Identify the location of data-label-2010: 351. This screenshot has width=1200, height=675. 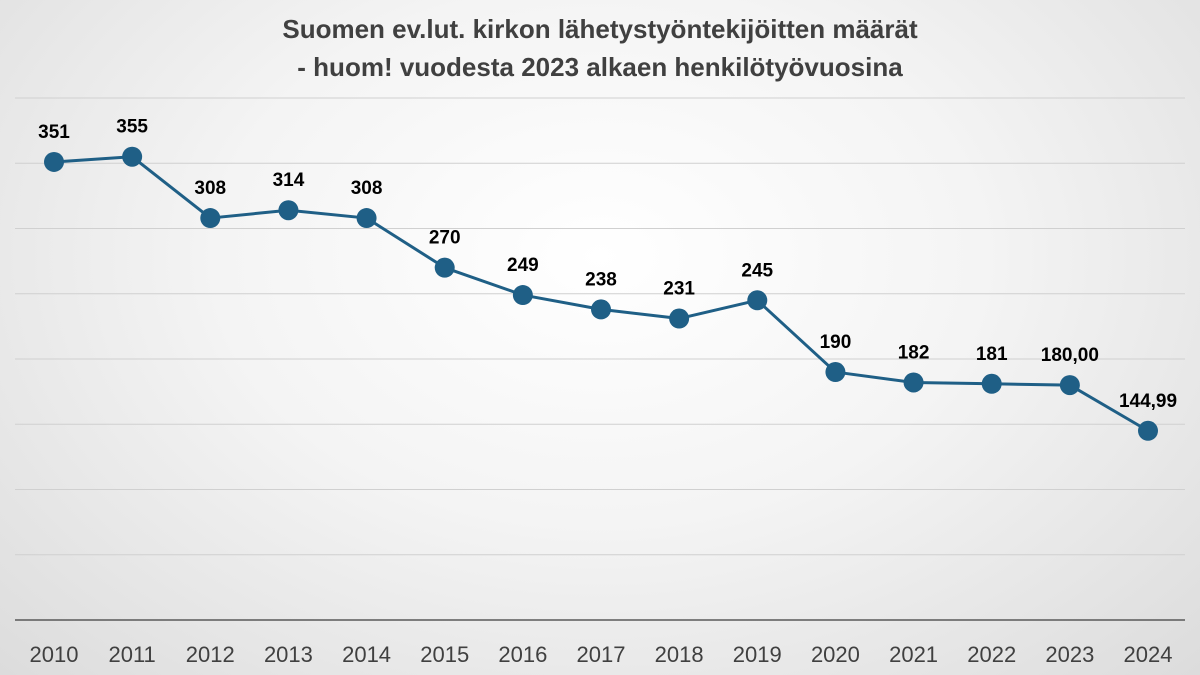
(54, 132).